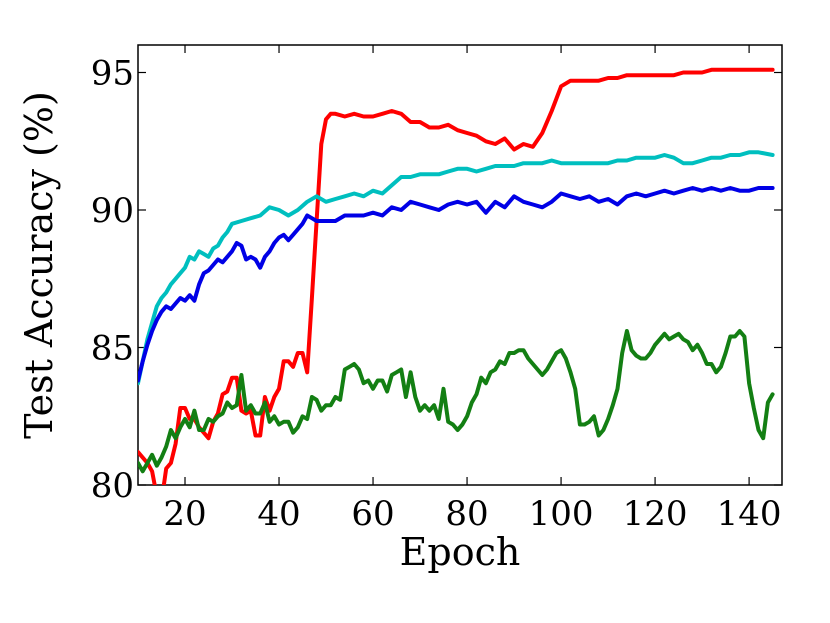 The image size is (830, 623). I want to click on y-tick-label: 80, so click(112, 486).